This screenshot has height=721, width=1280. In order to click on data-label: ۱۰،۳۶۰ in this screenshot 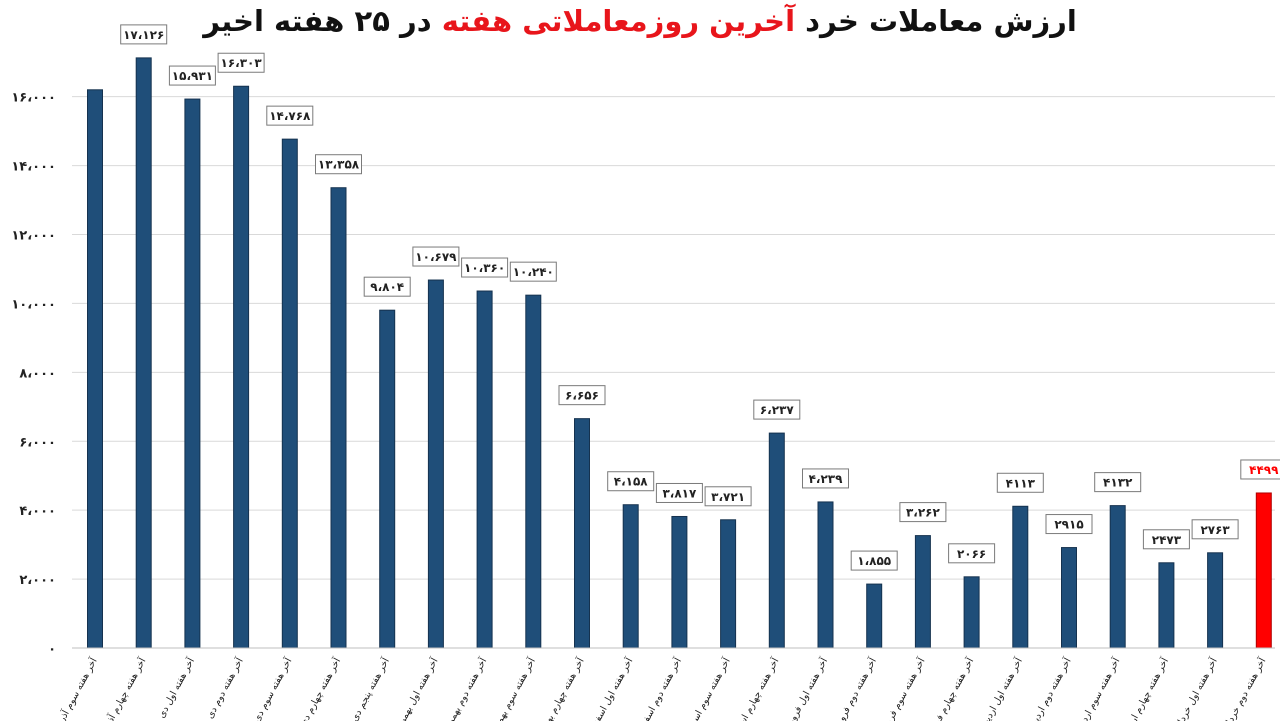, I will do `click(484, 268)`.